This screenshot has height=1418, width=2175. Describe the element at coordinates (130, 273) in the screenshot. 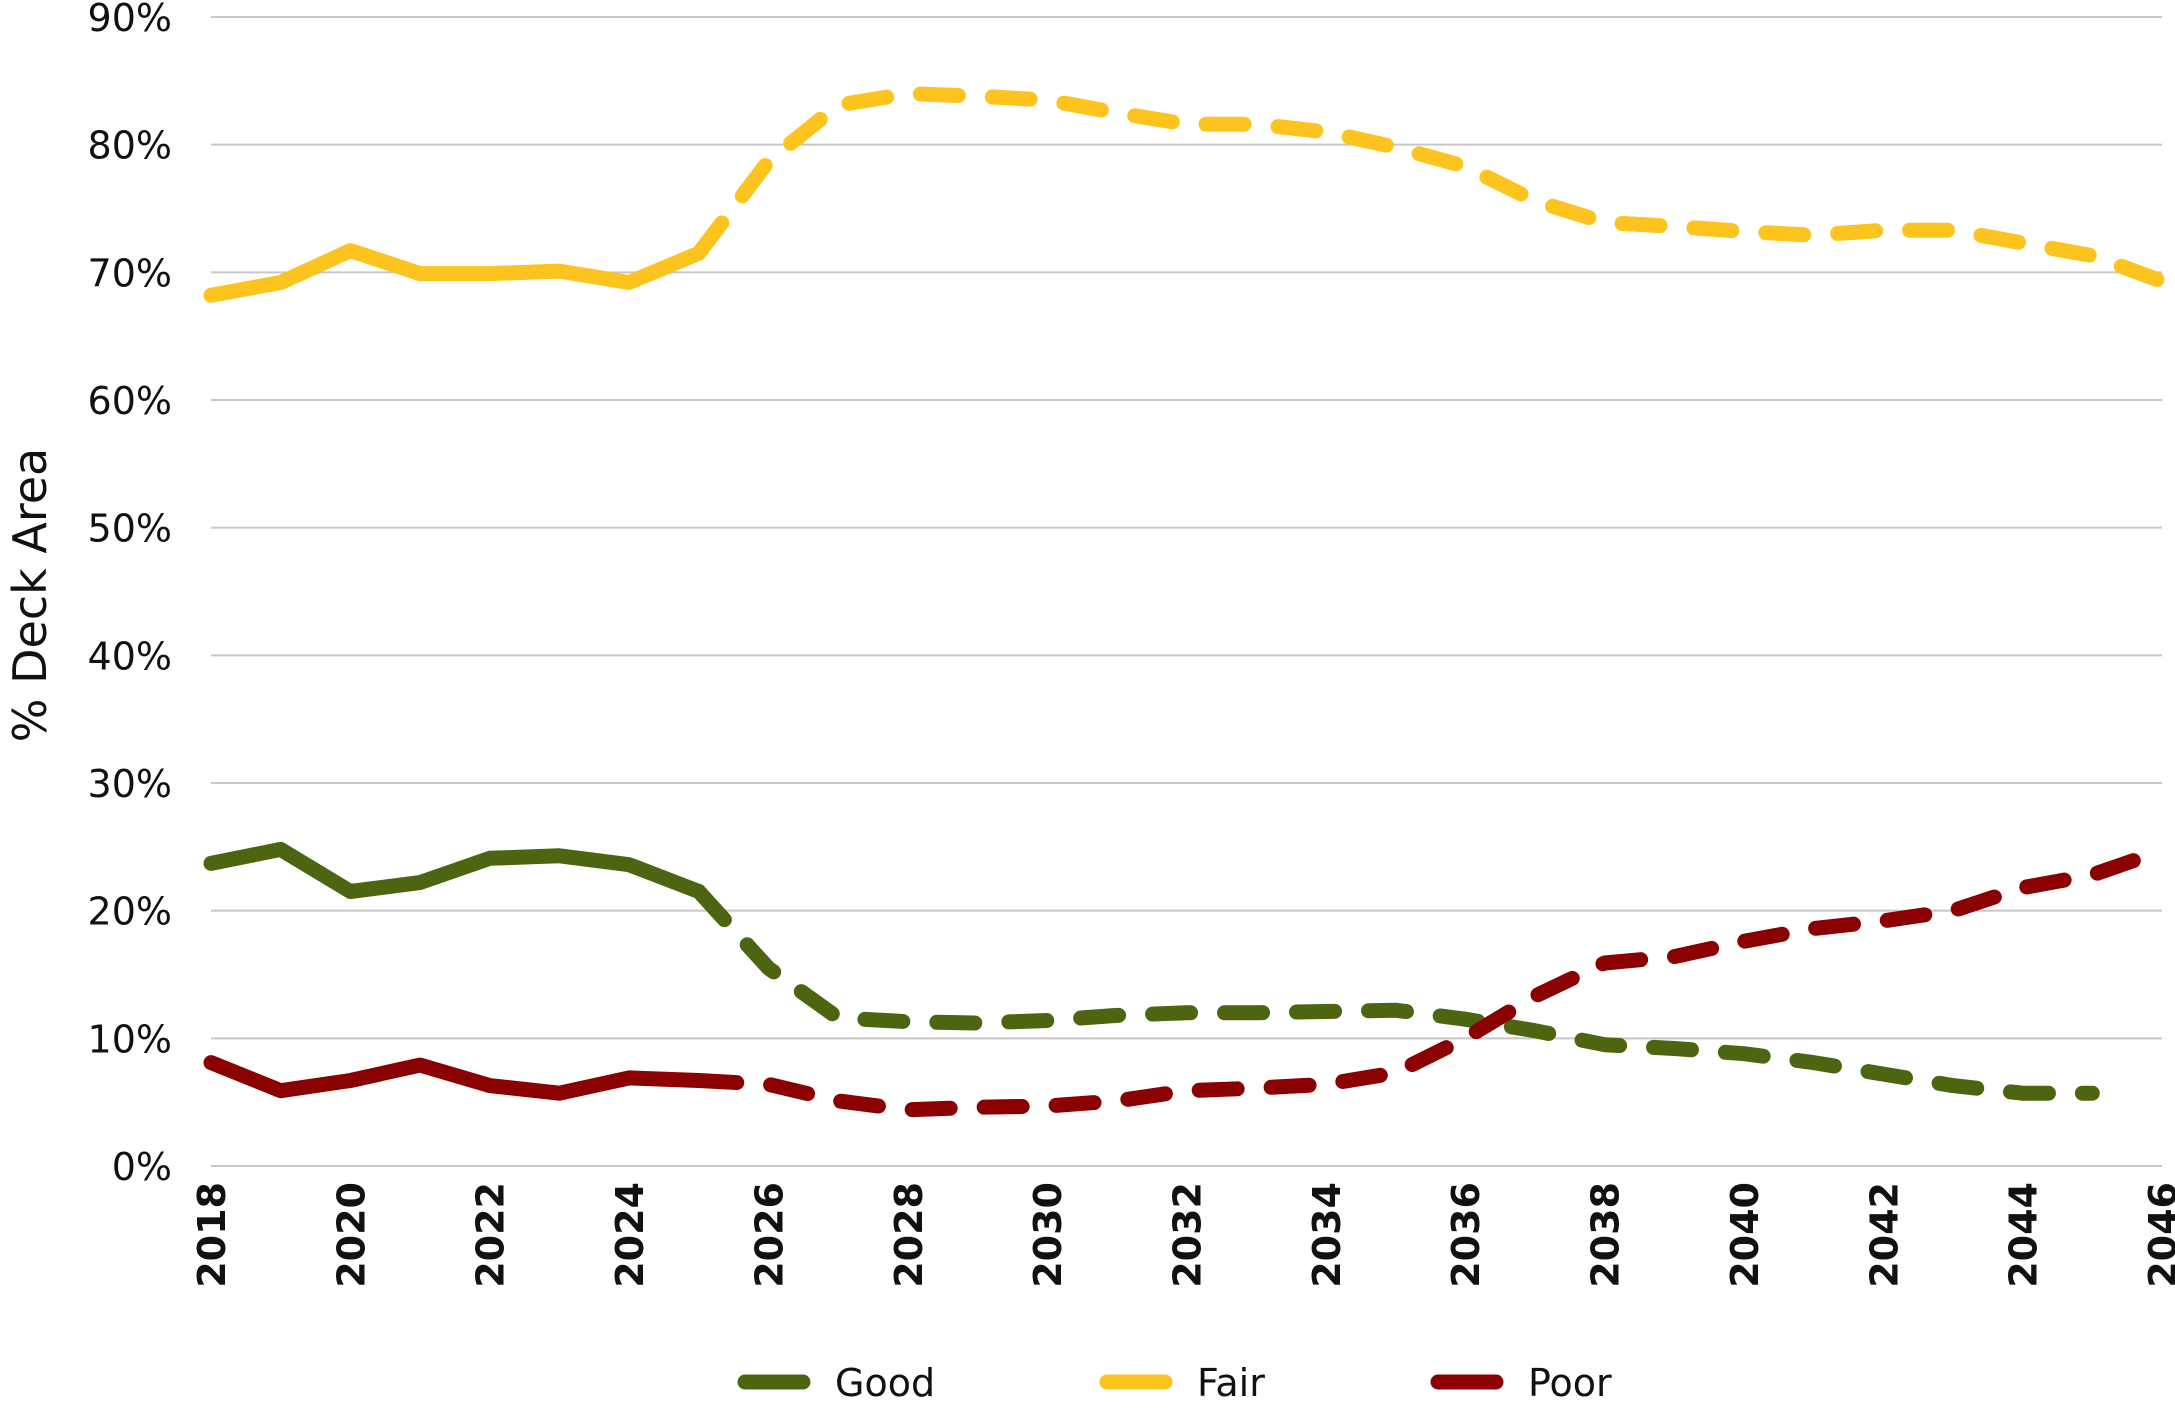

I see `y-tick-label: 70%` at that location.